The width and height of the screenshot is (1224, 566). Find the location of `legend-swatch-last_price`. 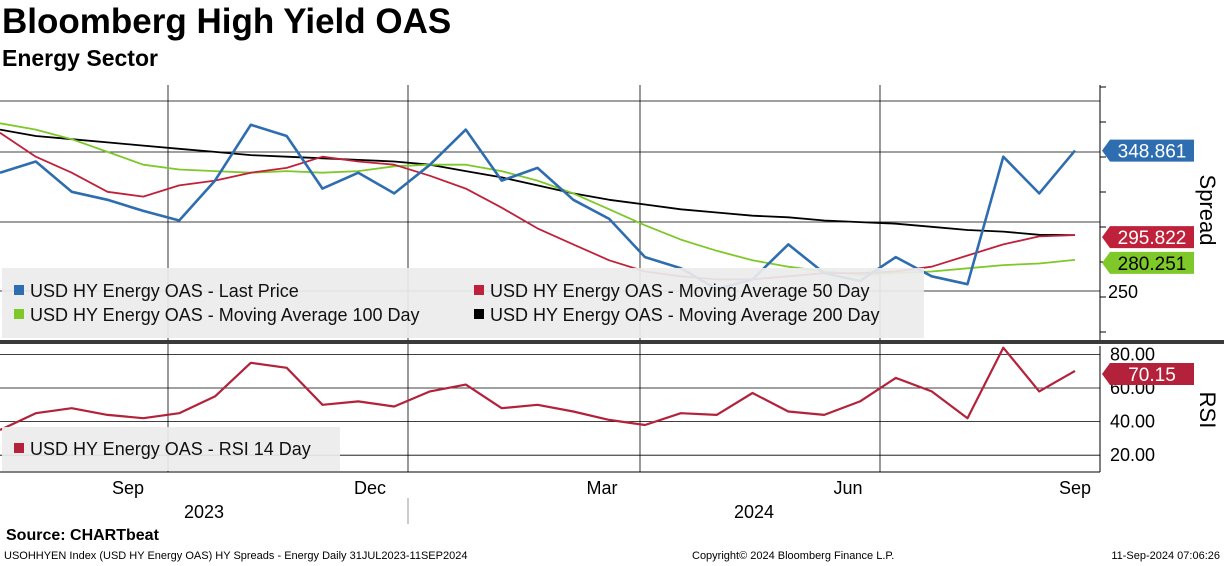

legend-swatch-last_price is located at coordinates (19, 290).